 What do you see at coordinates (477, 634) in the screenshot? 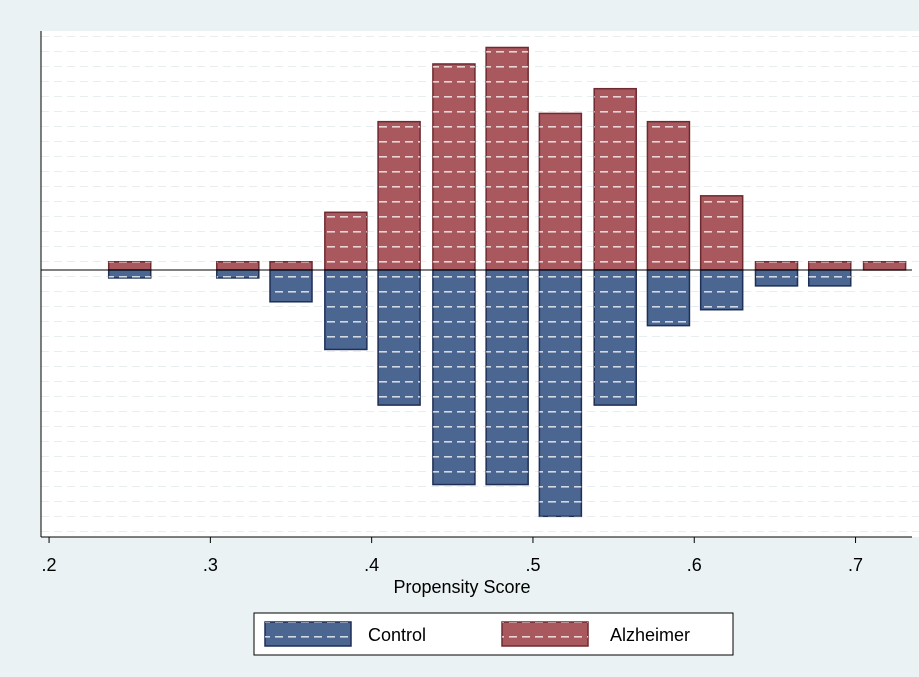
I see `legend: Control Alzheimer` at bounding box center [477, 634].